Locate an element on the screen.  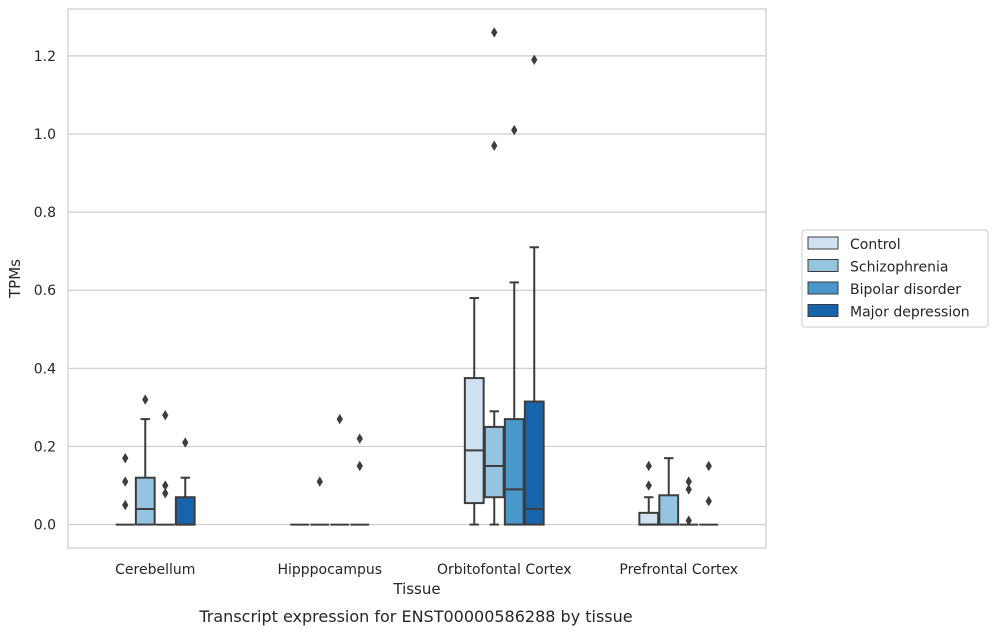
legend-label: Control is located at coordinates (875, 245).